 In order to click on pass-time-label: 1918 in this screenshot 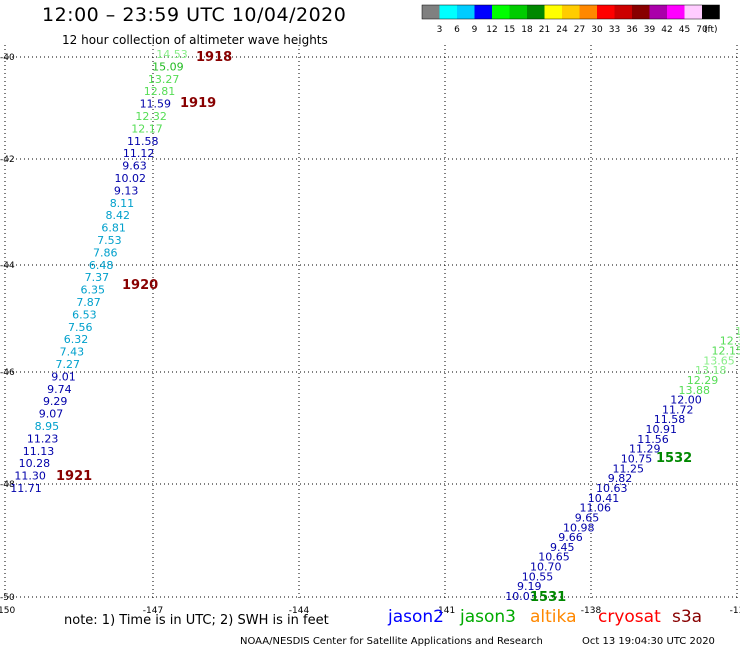, I will do `click(214, 57)`.